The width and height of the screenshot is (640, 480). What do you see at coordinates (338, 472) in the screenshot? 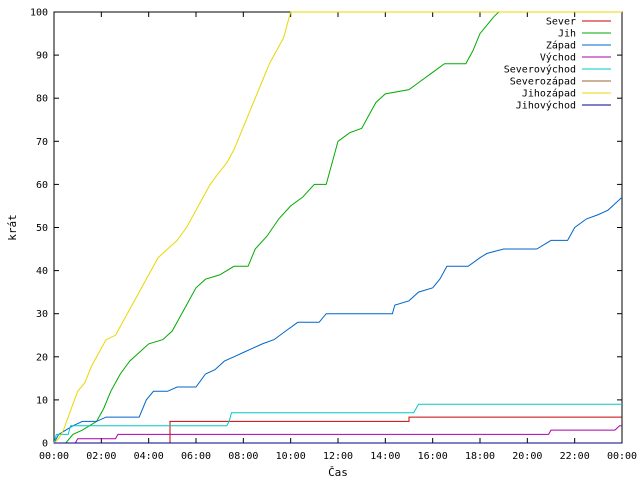
I see `x-axis-label: Čas` at bounding box center [338, 472].